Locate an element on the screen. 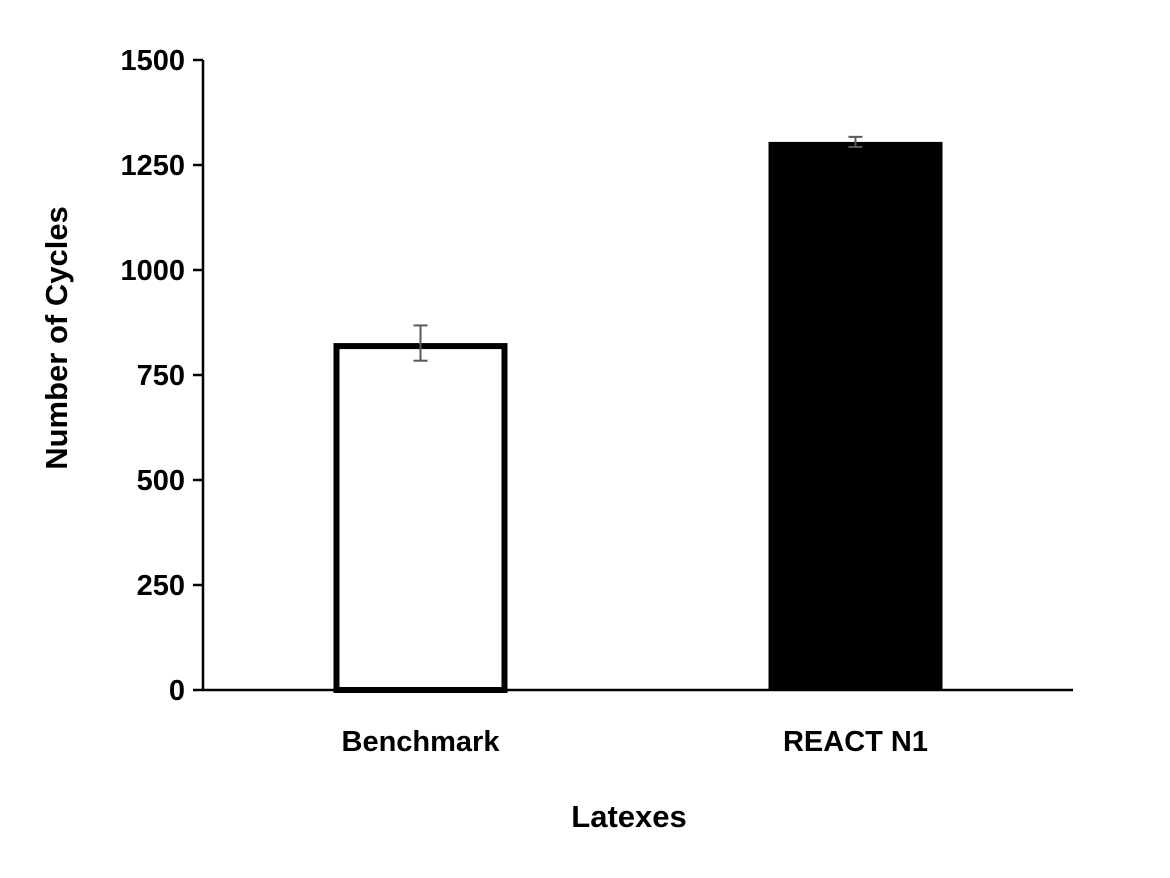 This screenshot has width=1170, height=878. y-tick-label: 500 is located at coordinates (161, 481).